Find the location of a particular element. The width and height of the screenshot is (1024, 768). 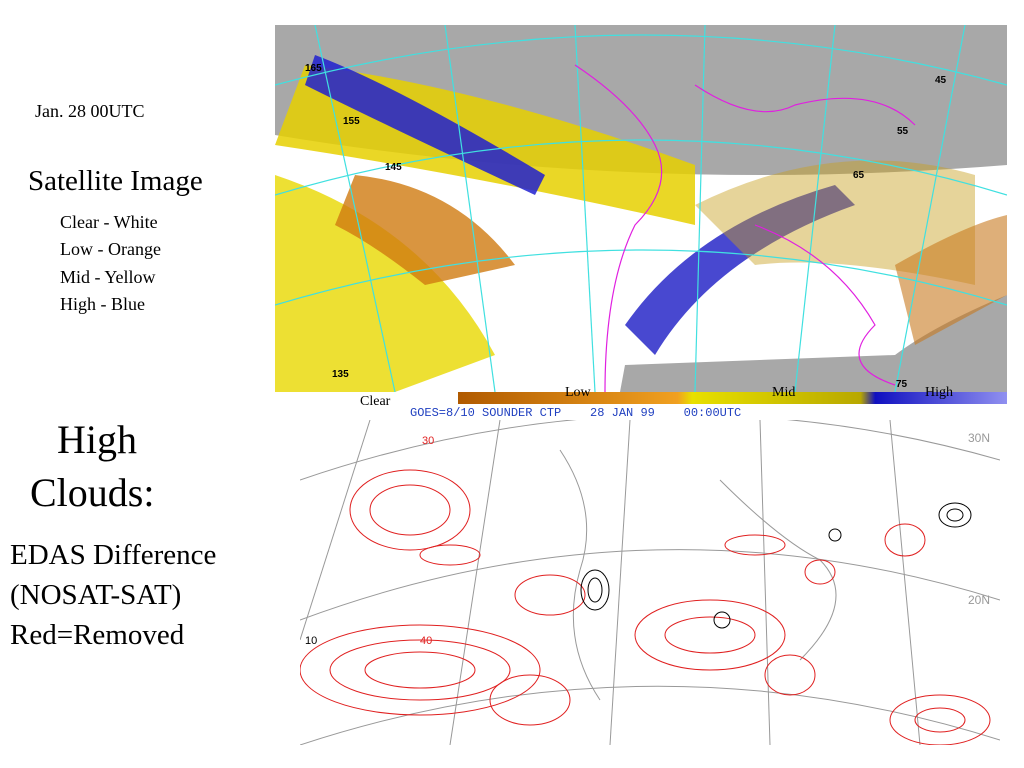

contour-label: 30 is located at coordinates (428, 441).